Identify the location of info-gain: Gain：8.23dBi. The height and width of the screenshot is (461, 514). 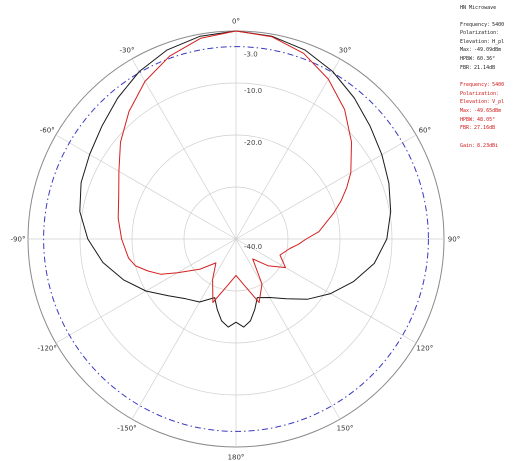
(479, 145).